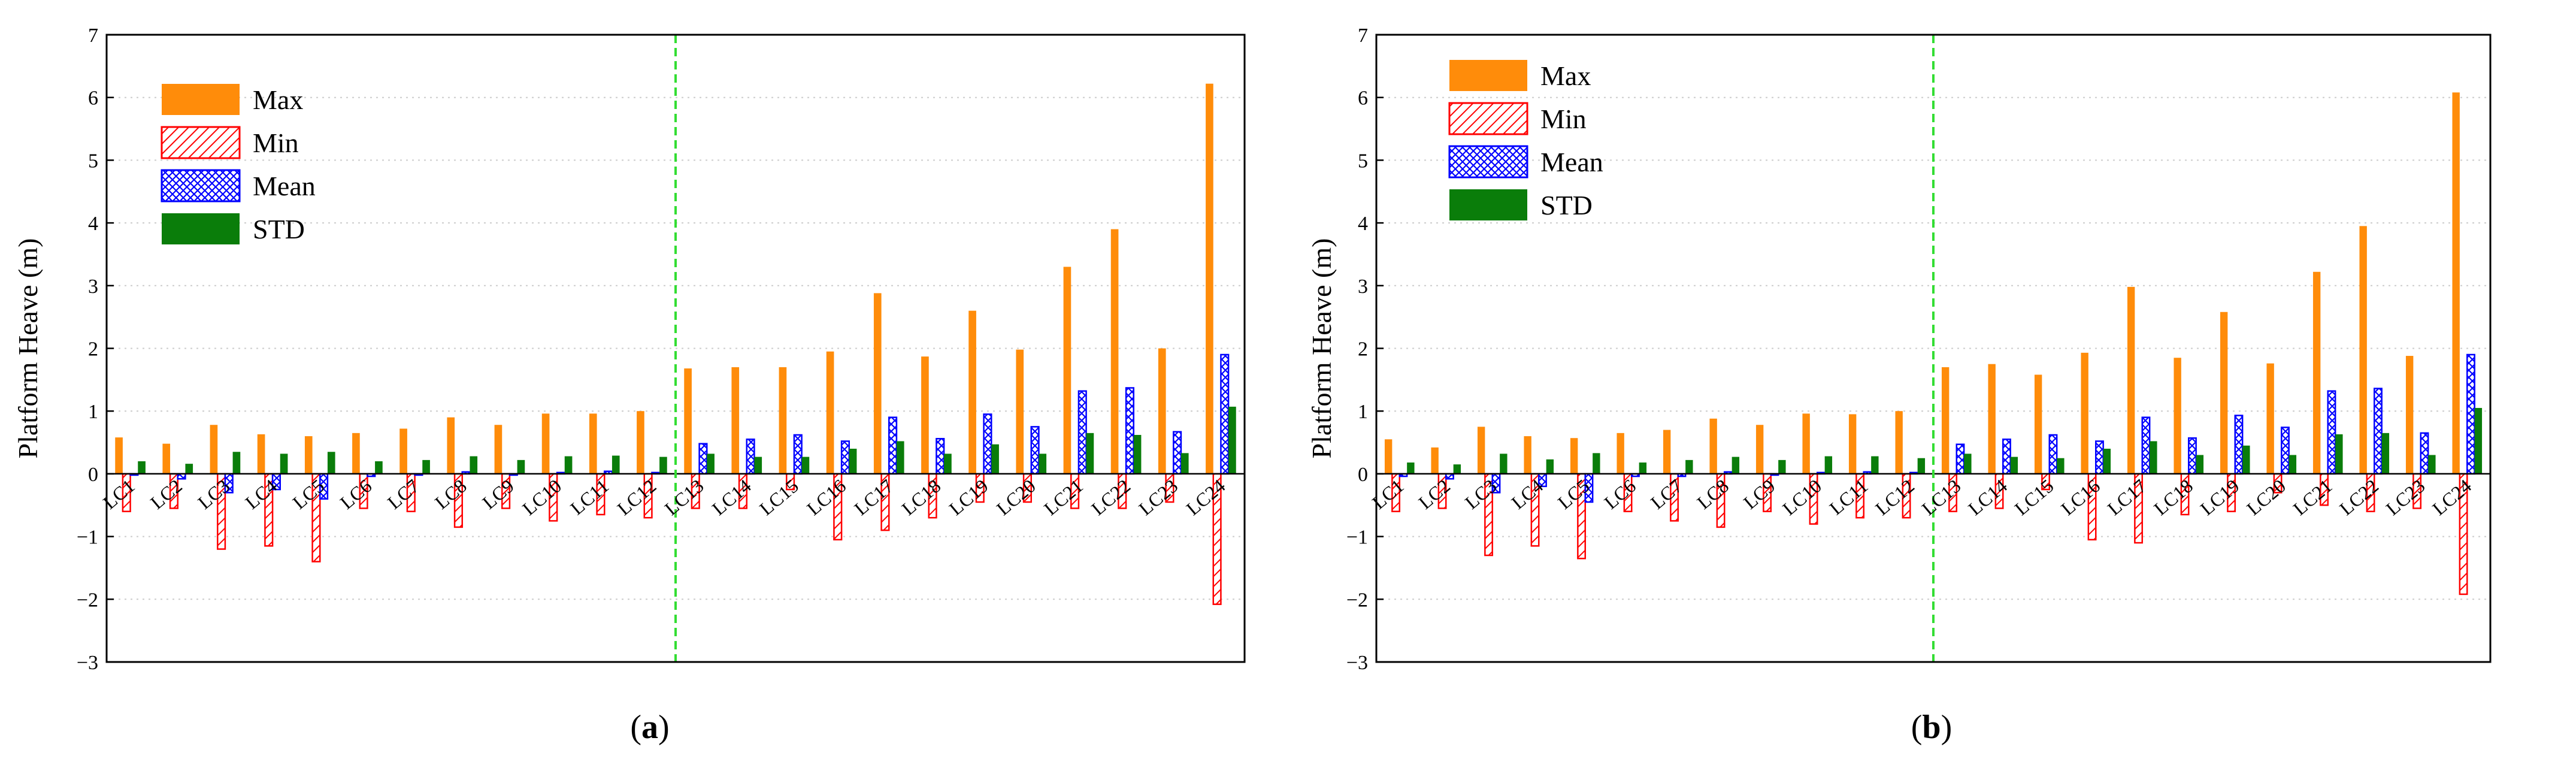  I want to click on bar-mean-lc13, so click(1960, 459).